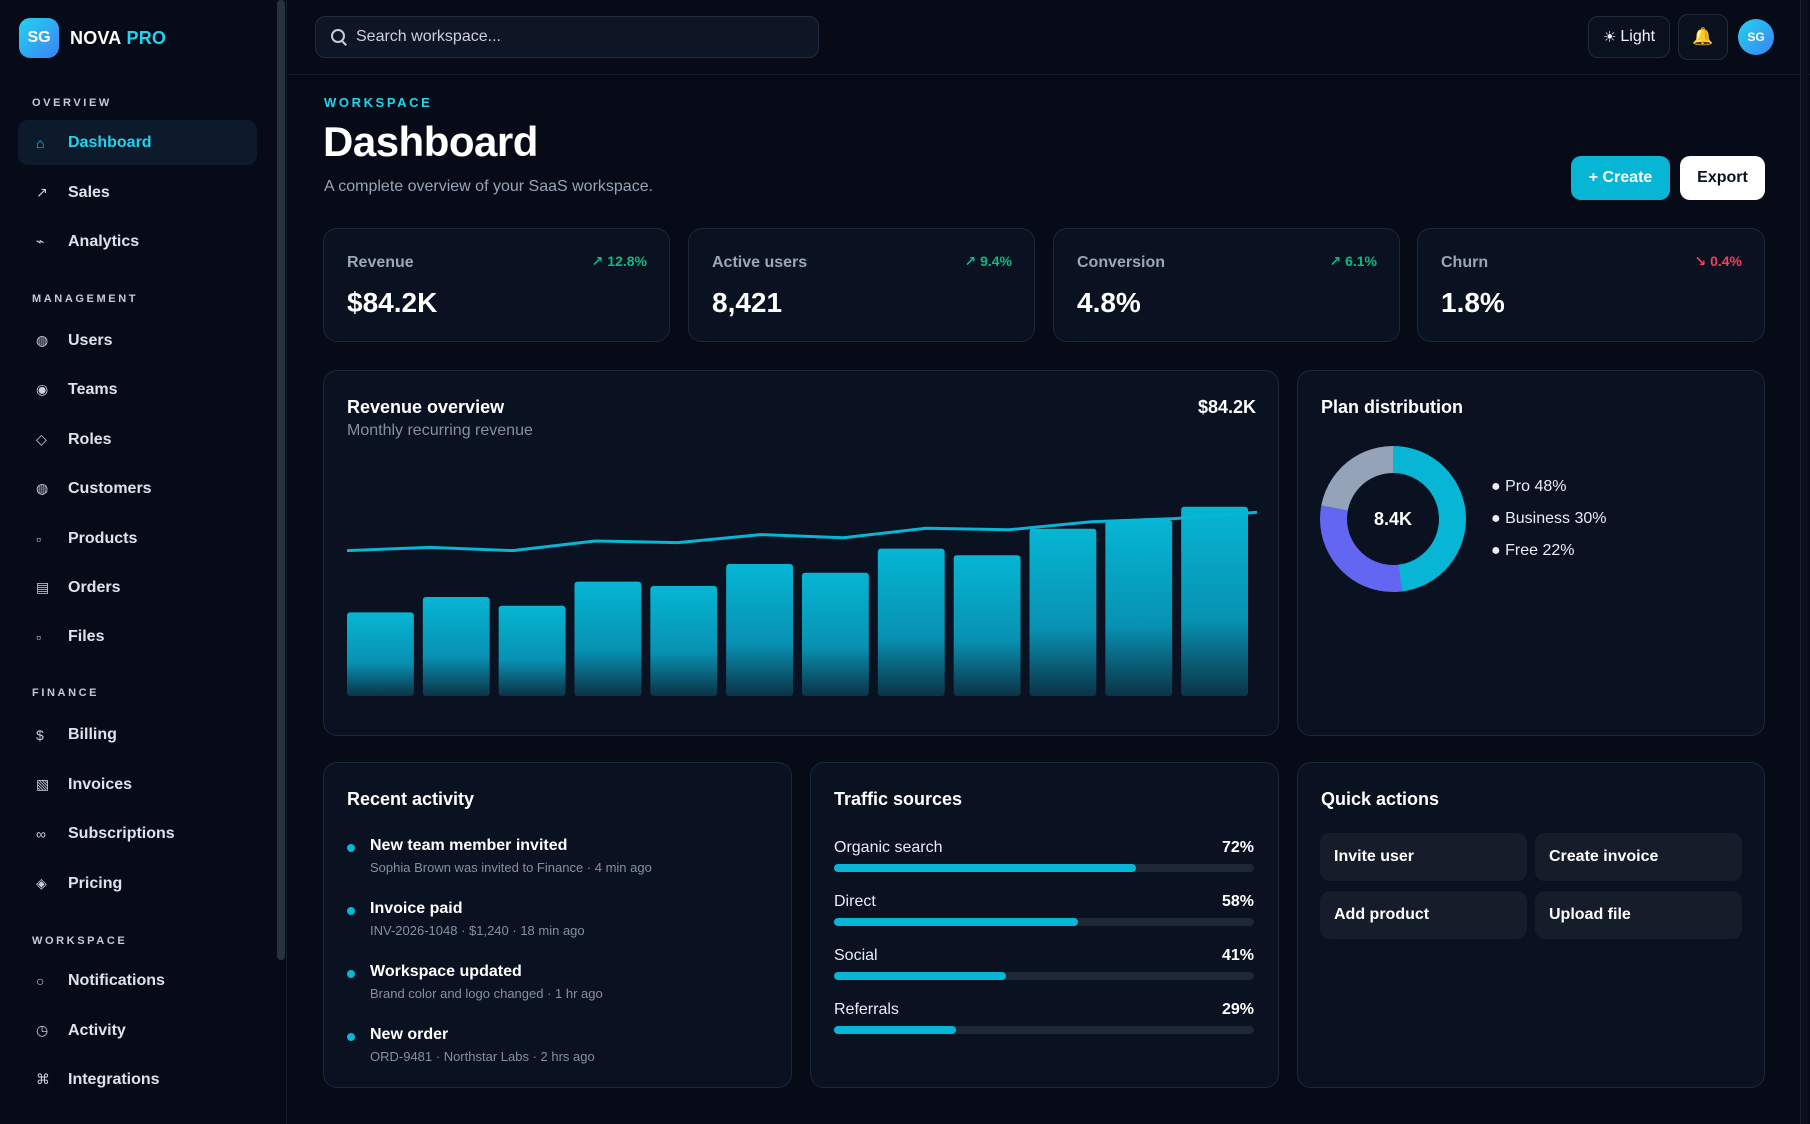 The image size is (1810, 1124). What do you see at coordinates (1756, 37) in the screenshot?
I see `avatar: SG` at bounding box center [1756, 37].